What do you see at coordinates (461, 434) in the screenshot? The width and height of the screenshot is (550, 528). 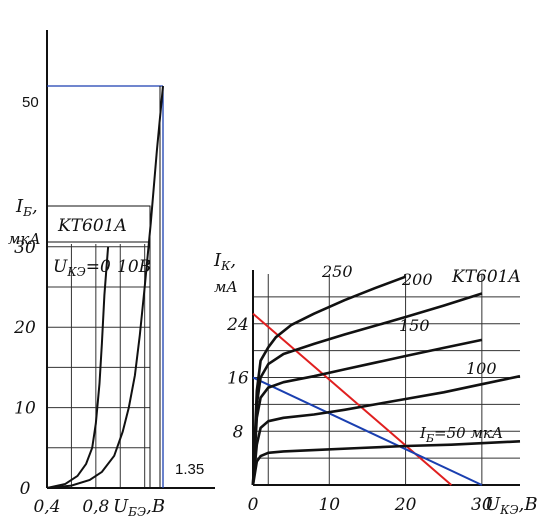 I see `output-curve-label-50: IБ=50 мкА` at bounding box center [461, 434].